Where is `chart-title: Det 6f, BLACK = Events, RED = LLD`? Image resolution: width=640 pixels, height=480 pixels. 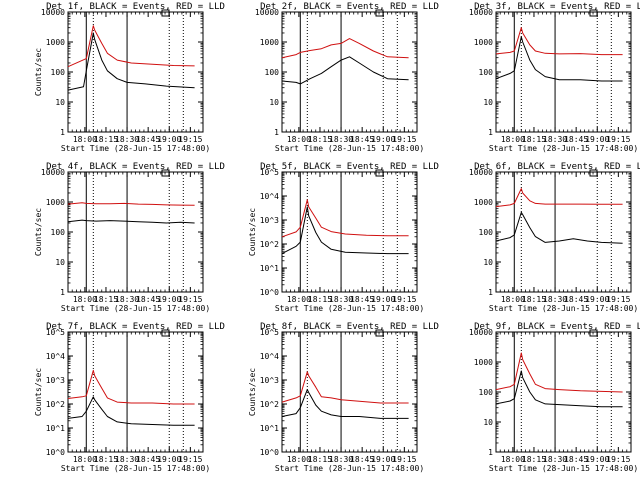 chart-title: Det 6f, BLACK = Events, RED = LLD is located at coordinates (557, 167).